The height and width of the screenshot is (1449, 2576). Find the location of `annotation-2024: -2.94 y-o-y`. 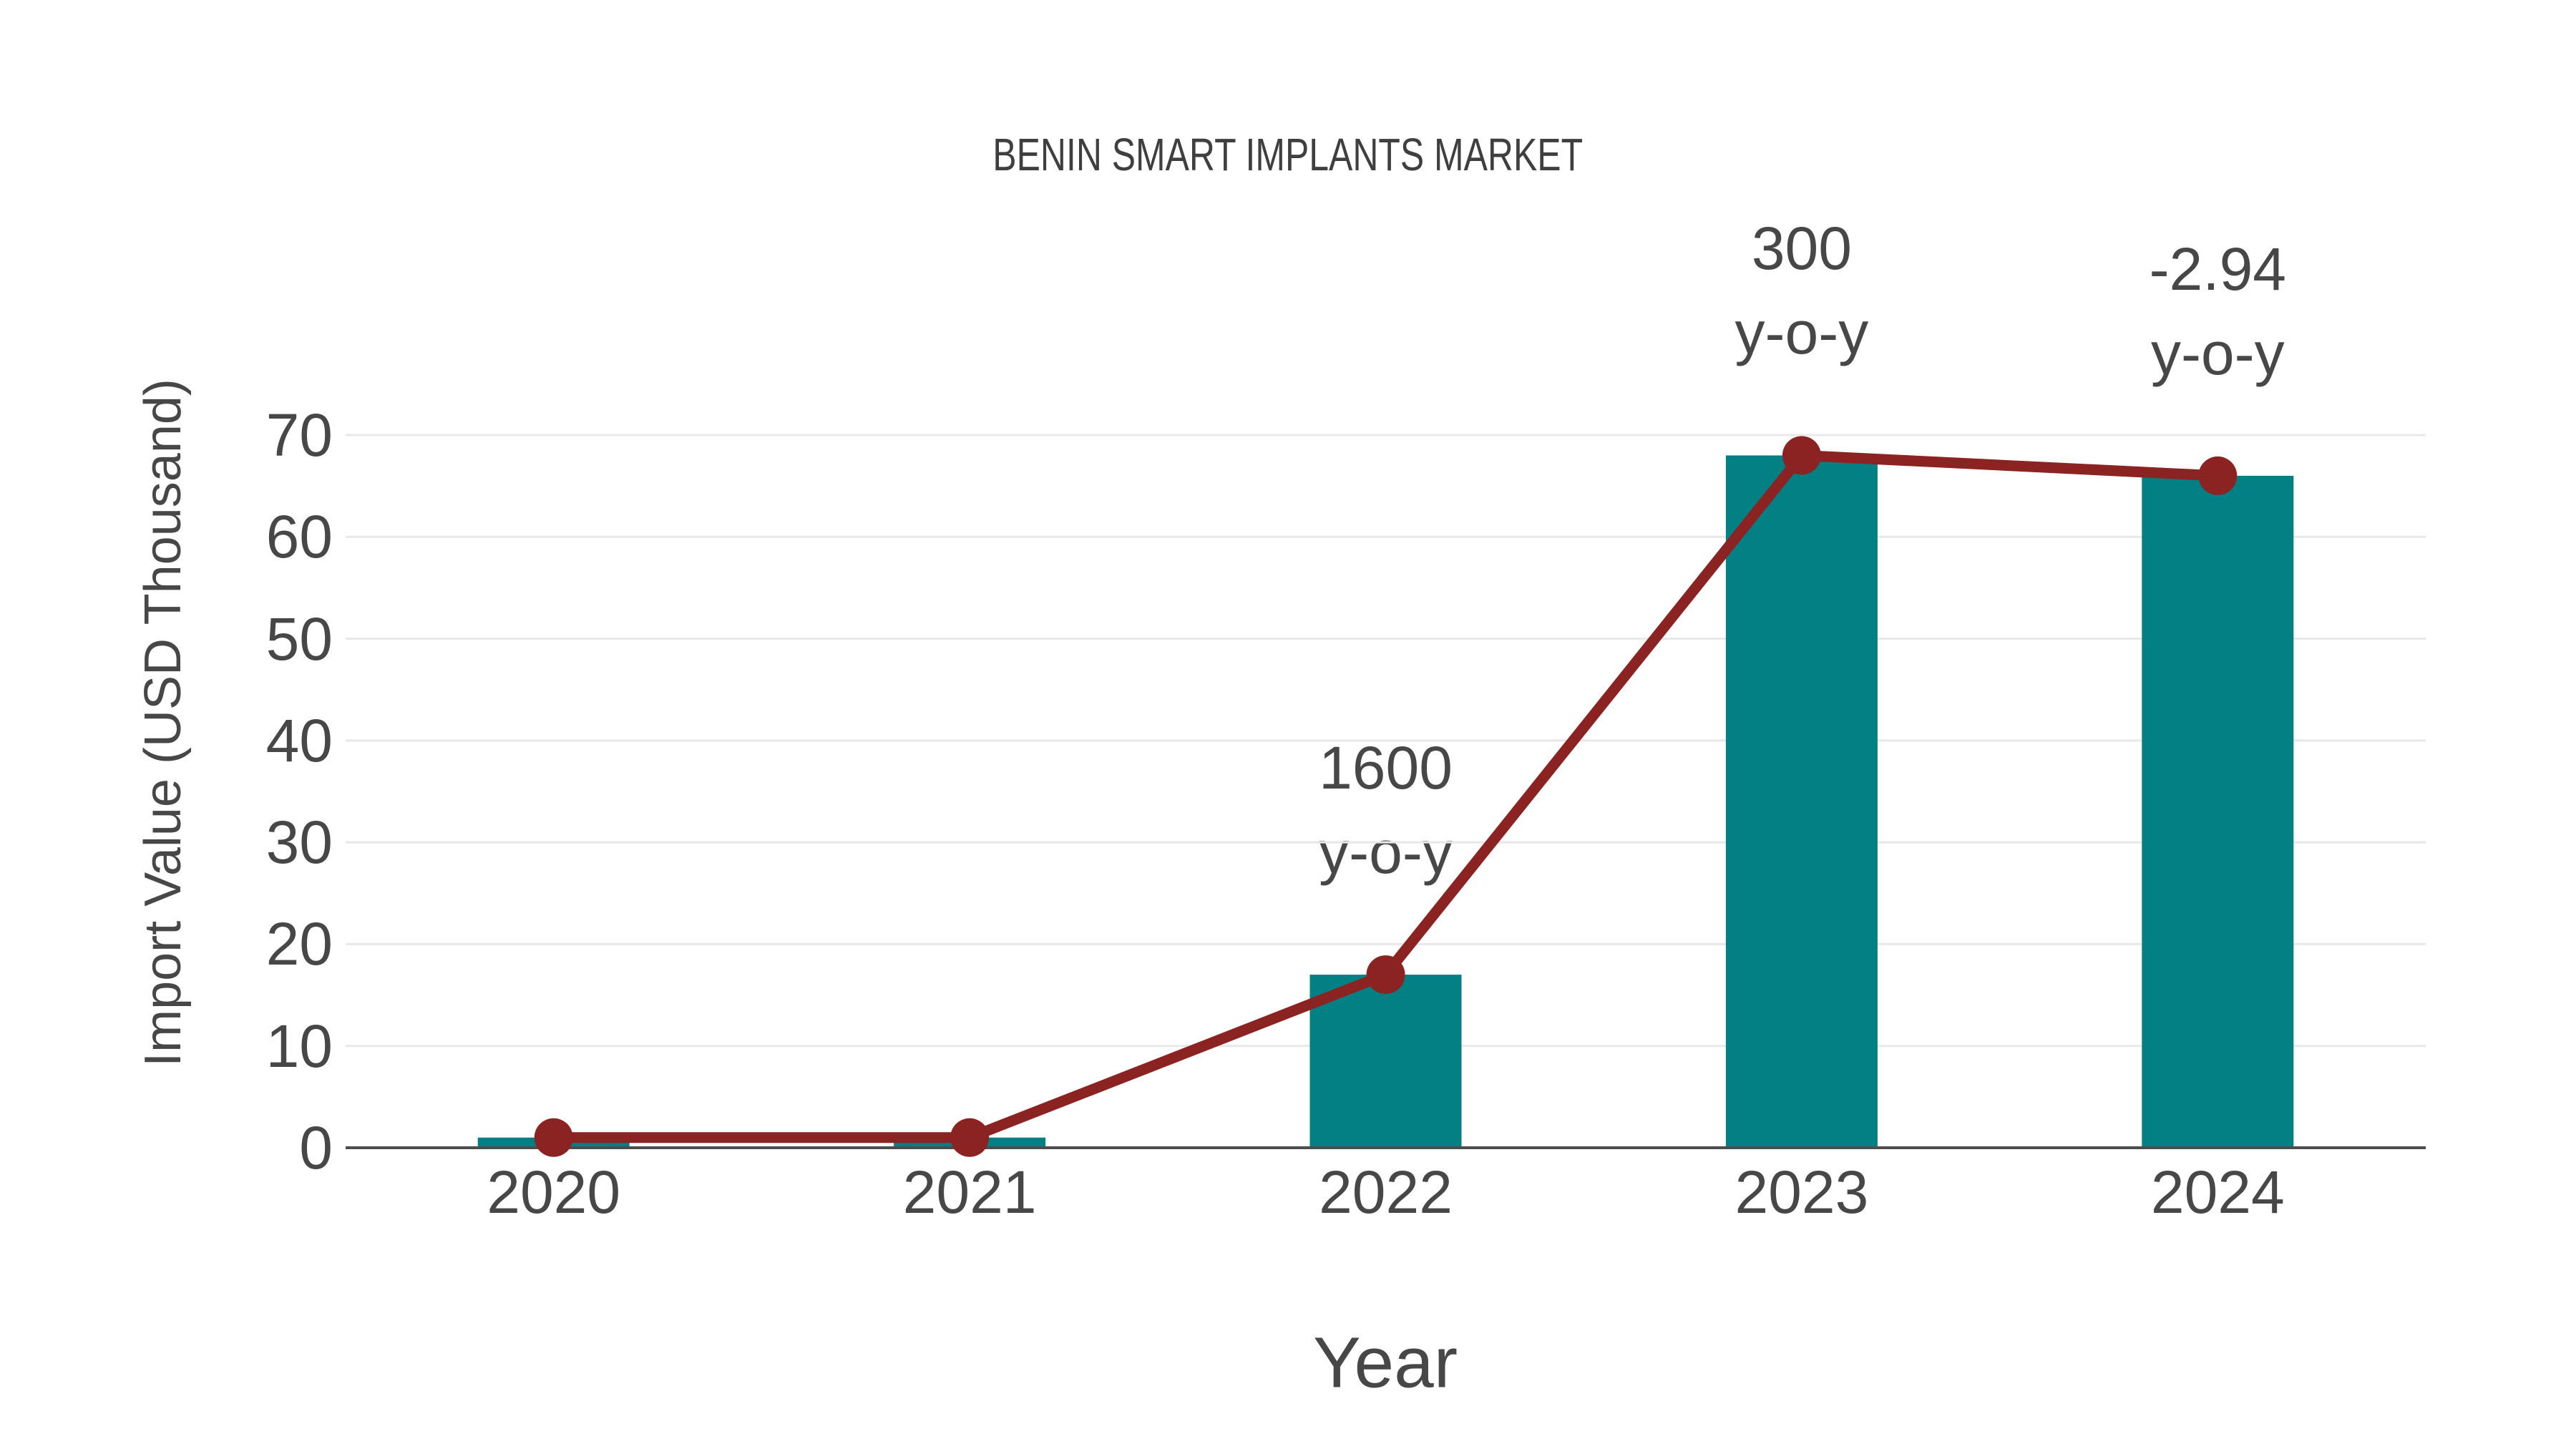

annotation-2024: -2.94 y-o-y is located at coordinates (2217, 311).